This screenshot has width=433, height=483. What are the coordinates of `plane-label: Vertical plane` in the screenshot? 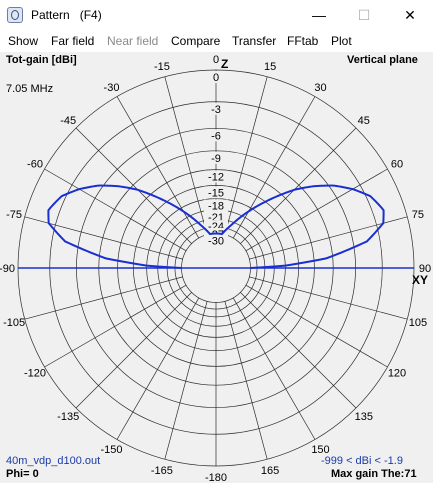 It's located at (382, 60).